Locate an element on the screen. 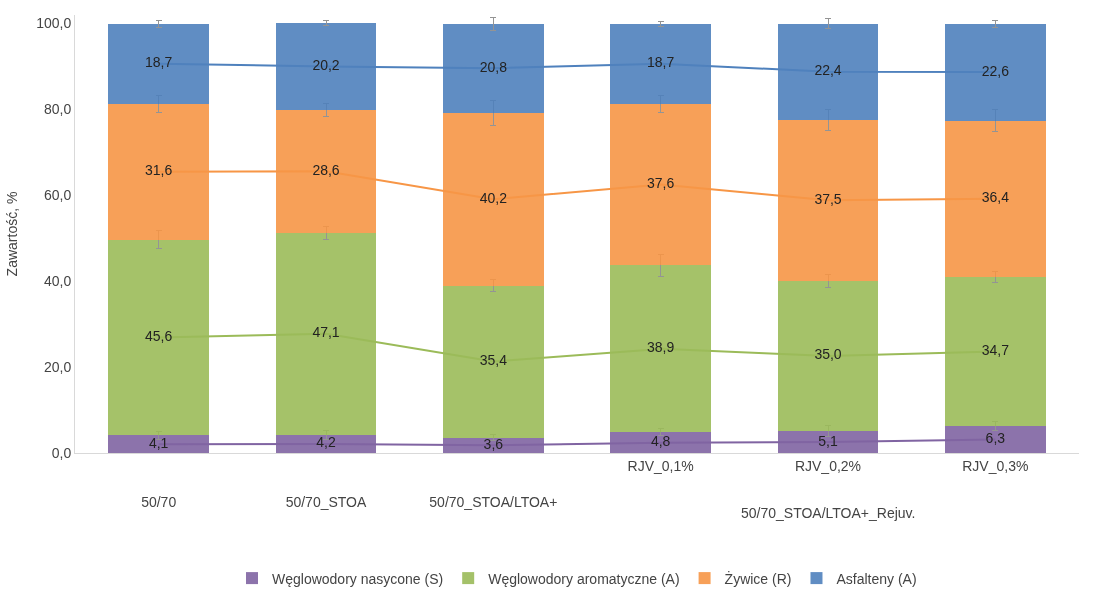 The image size is (1099, 607). x-tick-label: RJV_0,1% is located at coordinates (660, 465).